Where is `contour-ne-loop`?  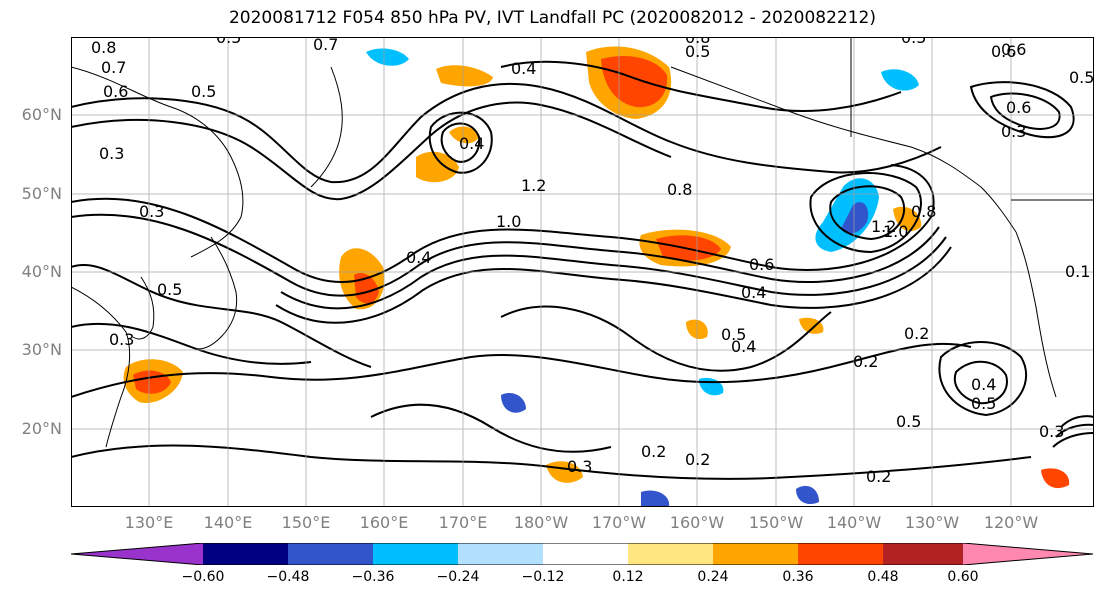
contour-ne-loop is located at coordinates (1022, 110).